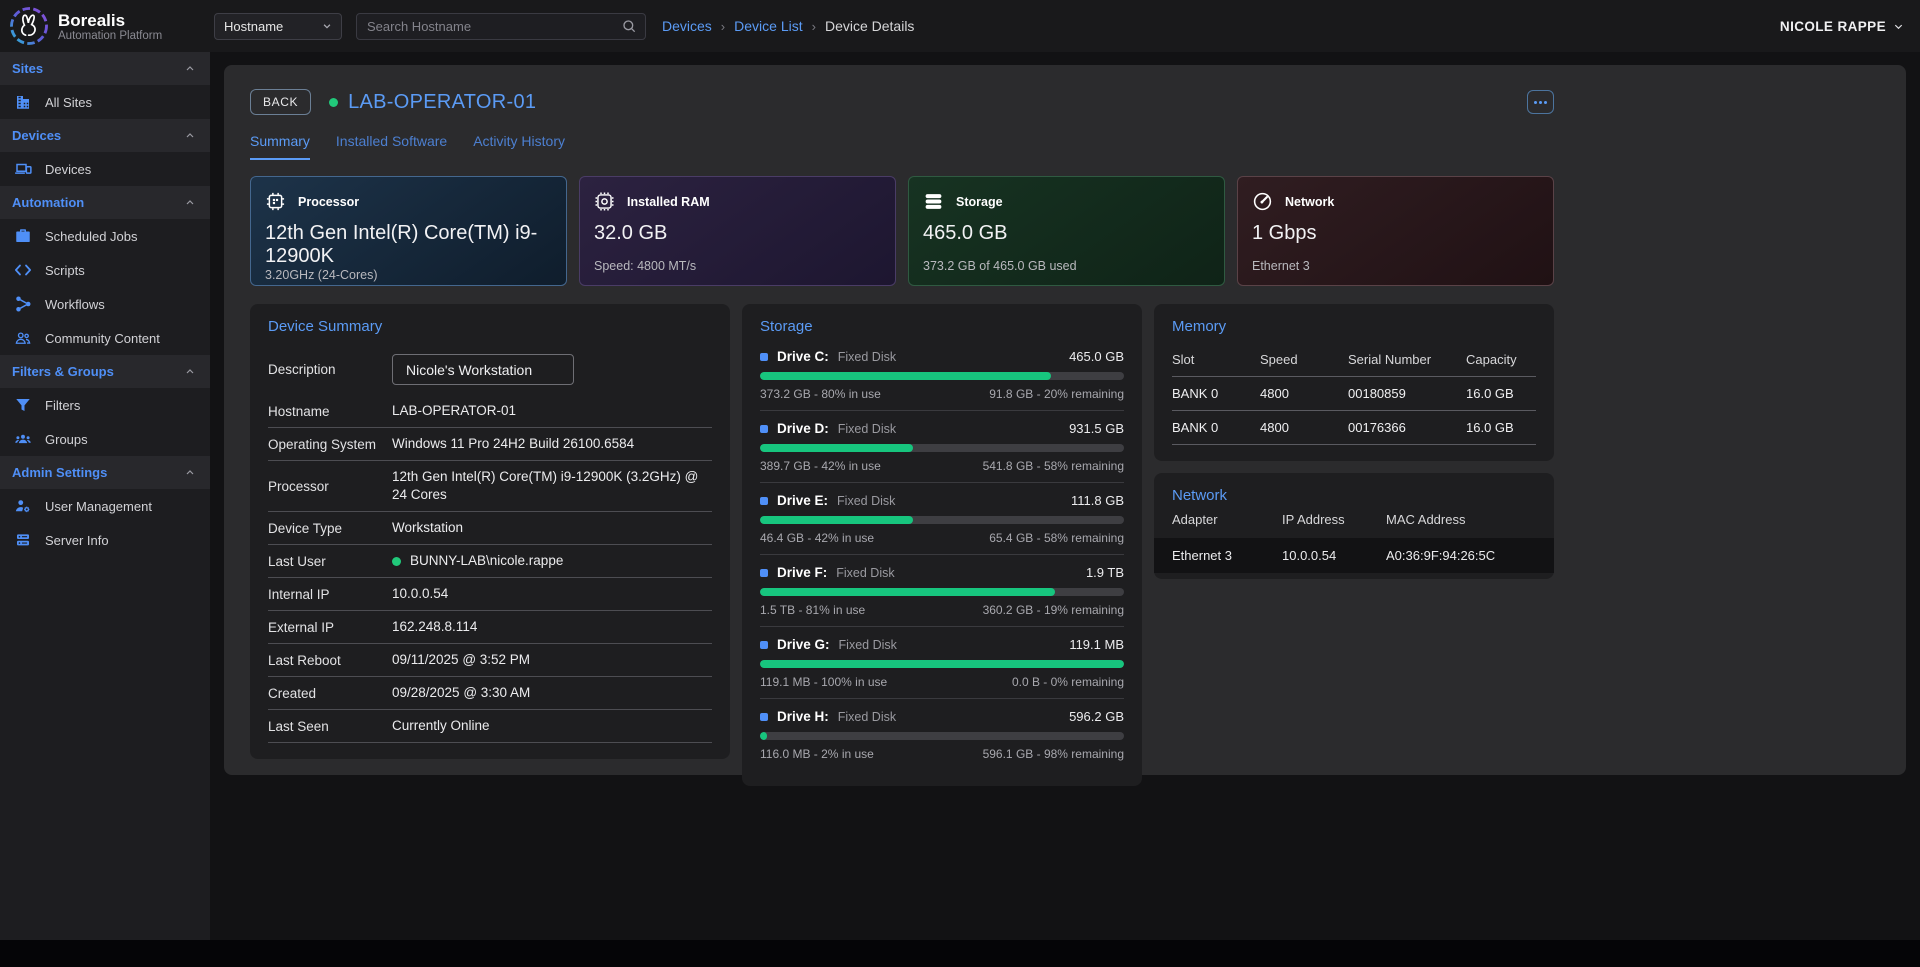  Describe the element at coordinates (1096, 716) in the screenshot. I see `drive-size: 596.2 GB` at that location.